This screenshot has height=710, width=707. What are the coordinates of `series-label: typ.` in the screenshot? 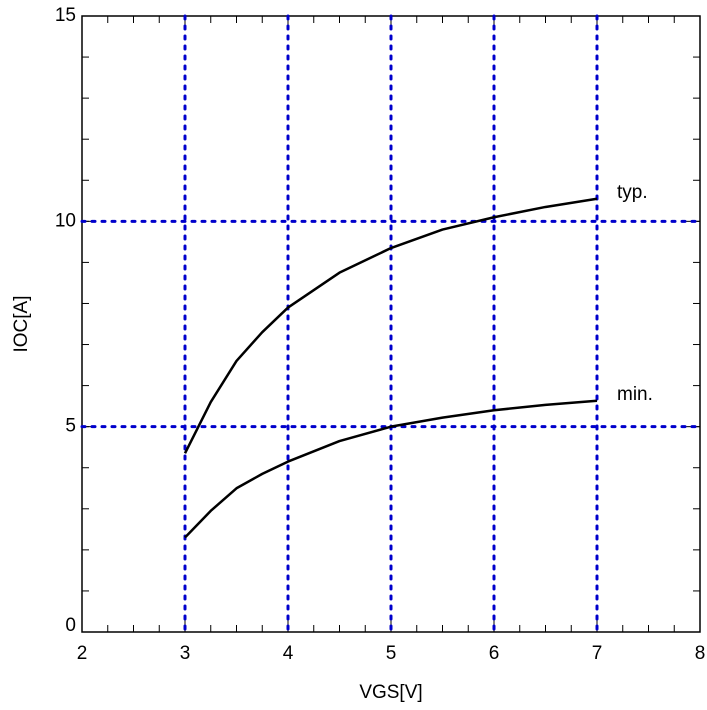 It's located at (632, 192).